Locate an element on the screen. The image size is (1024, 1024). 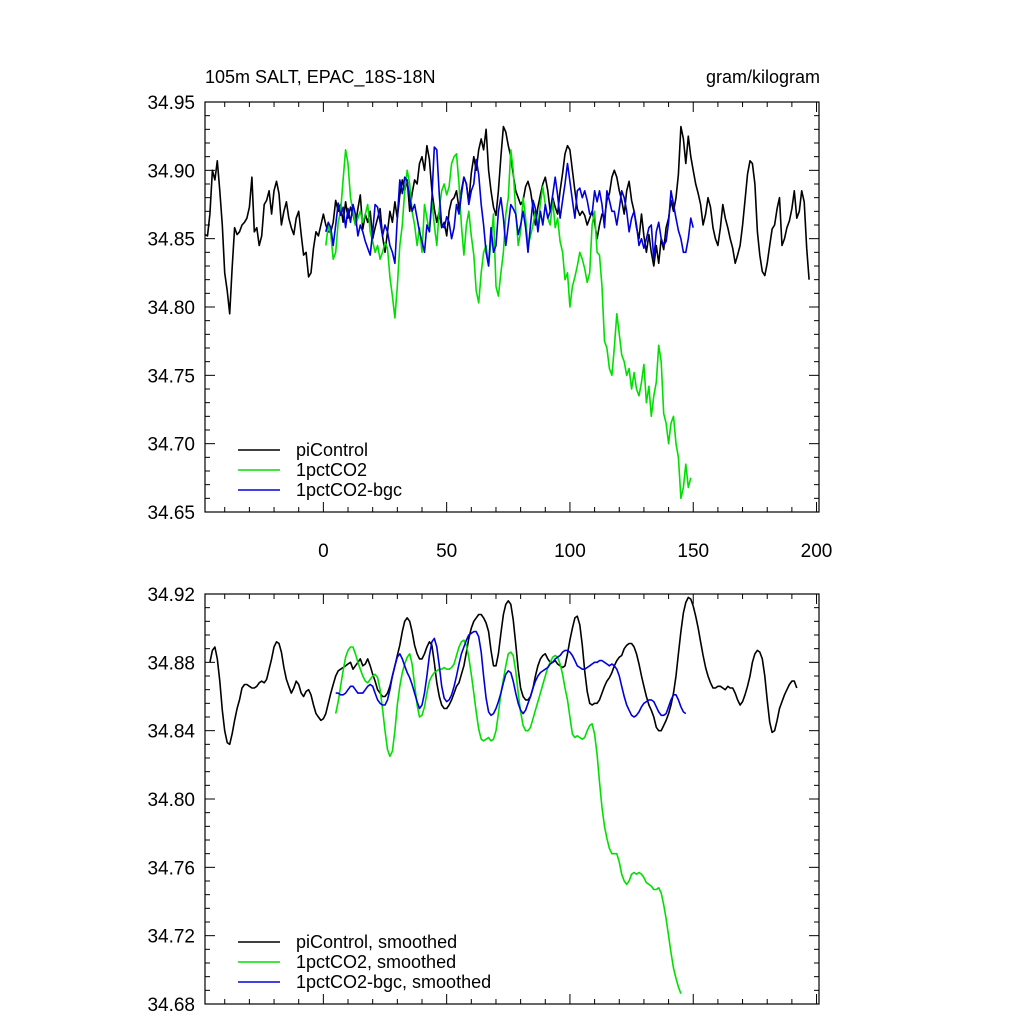
y-tick-label: 34.72 is located at coordinates (171, 937).